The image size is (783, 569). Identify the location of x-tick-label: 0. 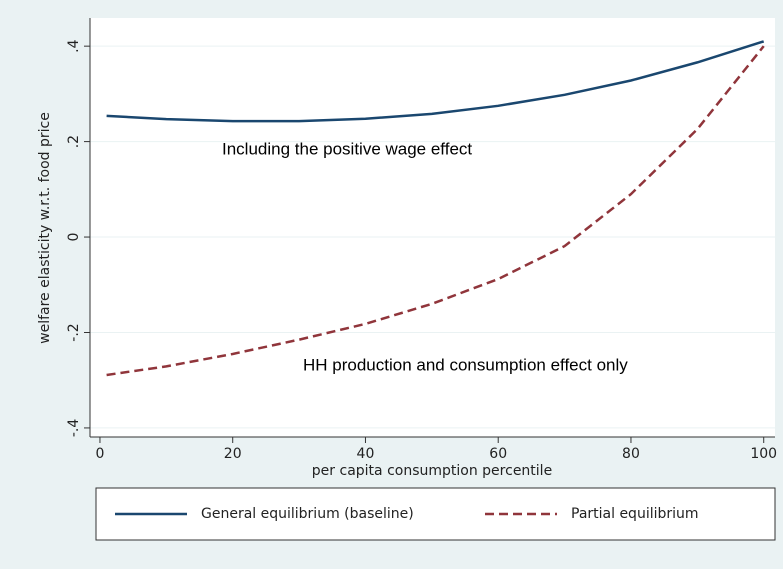
(99, 454).